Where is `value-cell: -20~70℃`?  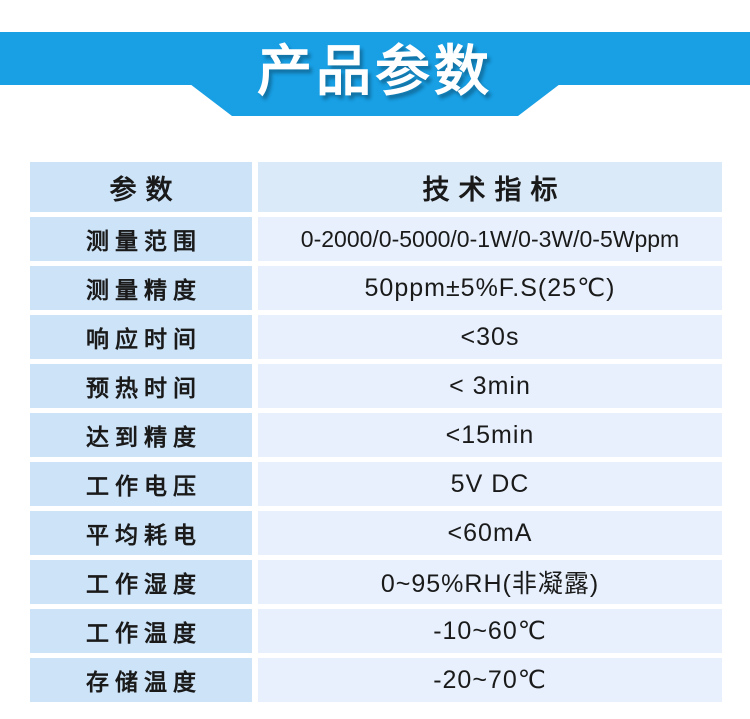
value-cell: -20~70℃ is located at coordinates (490, 680).